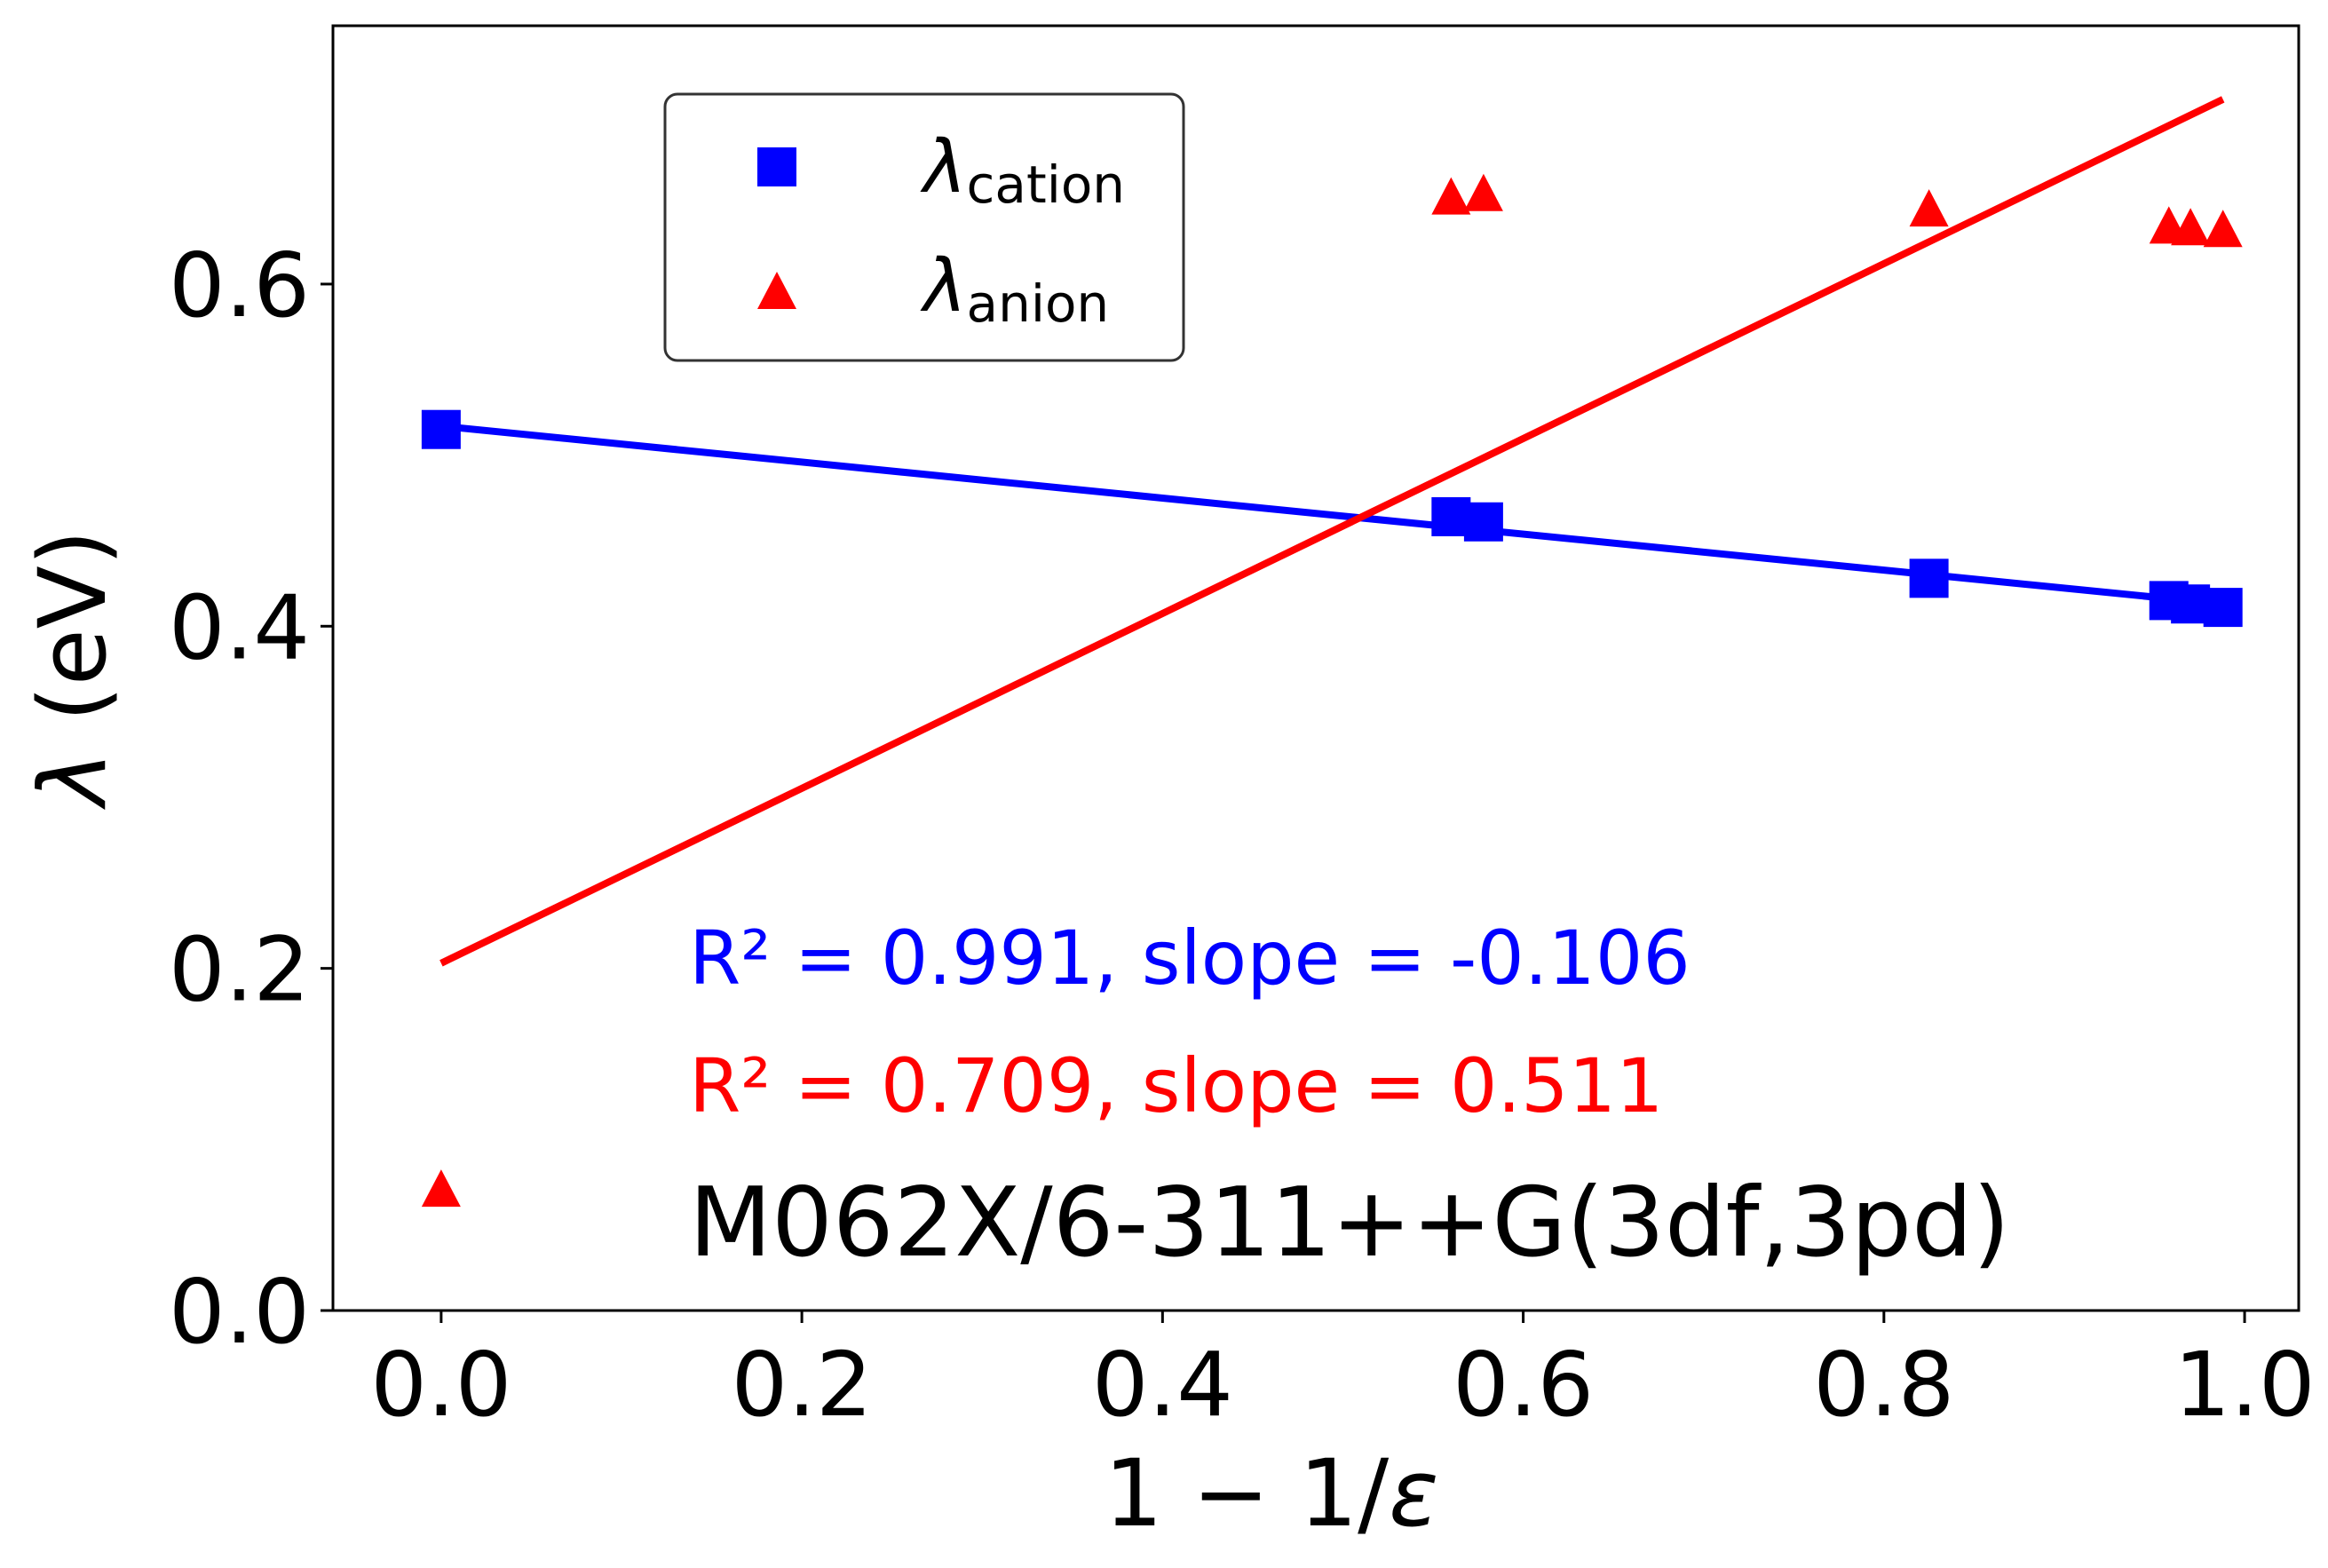 This screenshot has width=2328, height=1568. Describe the element at coordinates (1023, 170) in the screenshot. I see `legend-cation-label: λcation` at that location.